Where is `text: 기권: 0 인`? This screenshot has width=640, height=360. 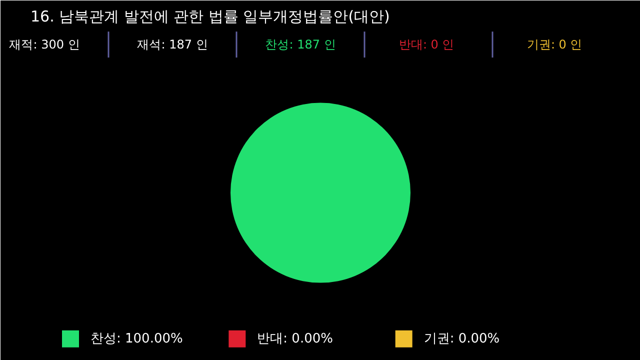
text: 기권: 0 인 is located at coordinates (554, 45).